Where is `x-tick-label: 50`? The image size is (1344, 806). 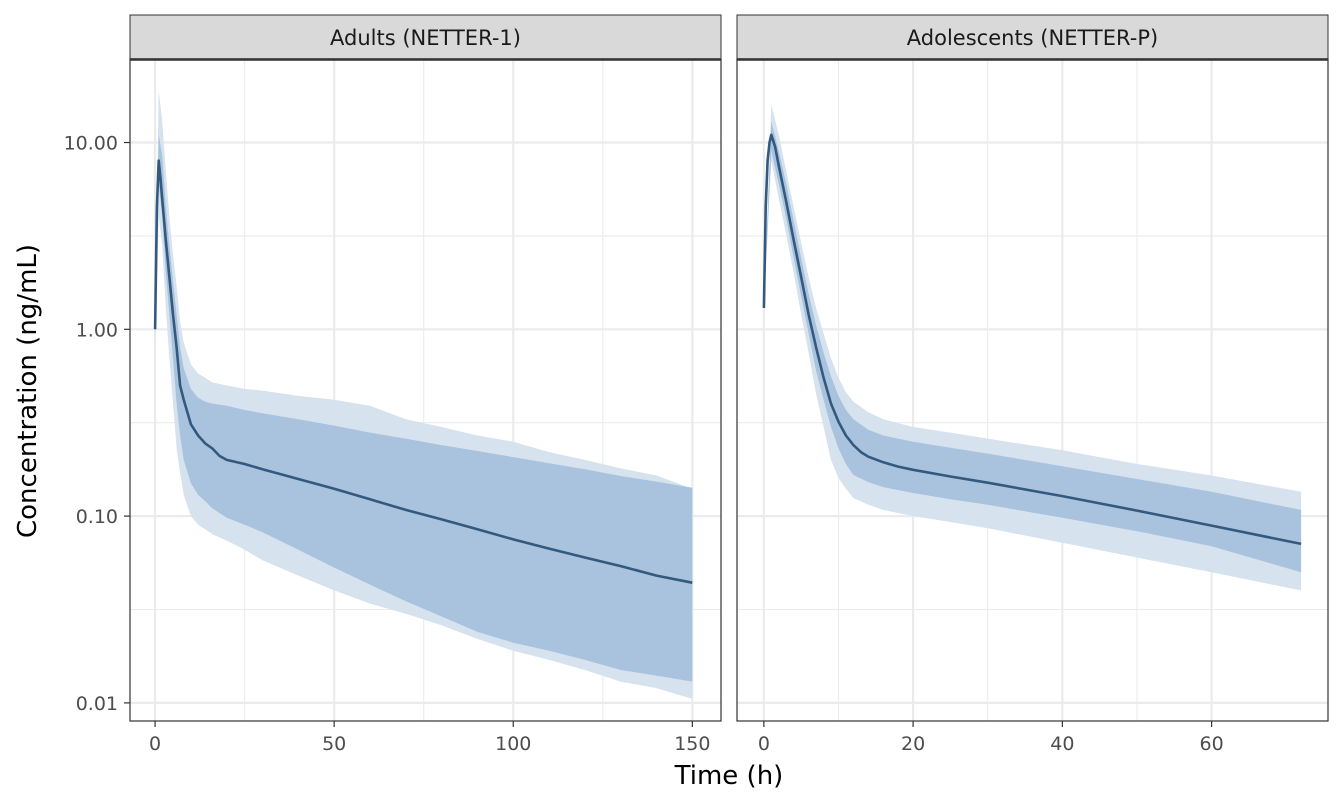
x-tick-label: 50 is located at coordinates (334, 744).